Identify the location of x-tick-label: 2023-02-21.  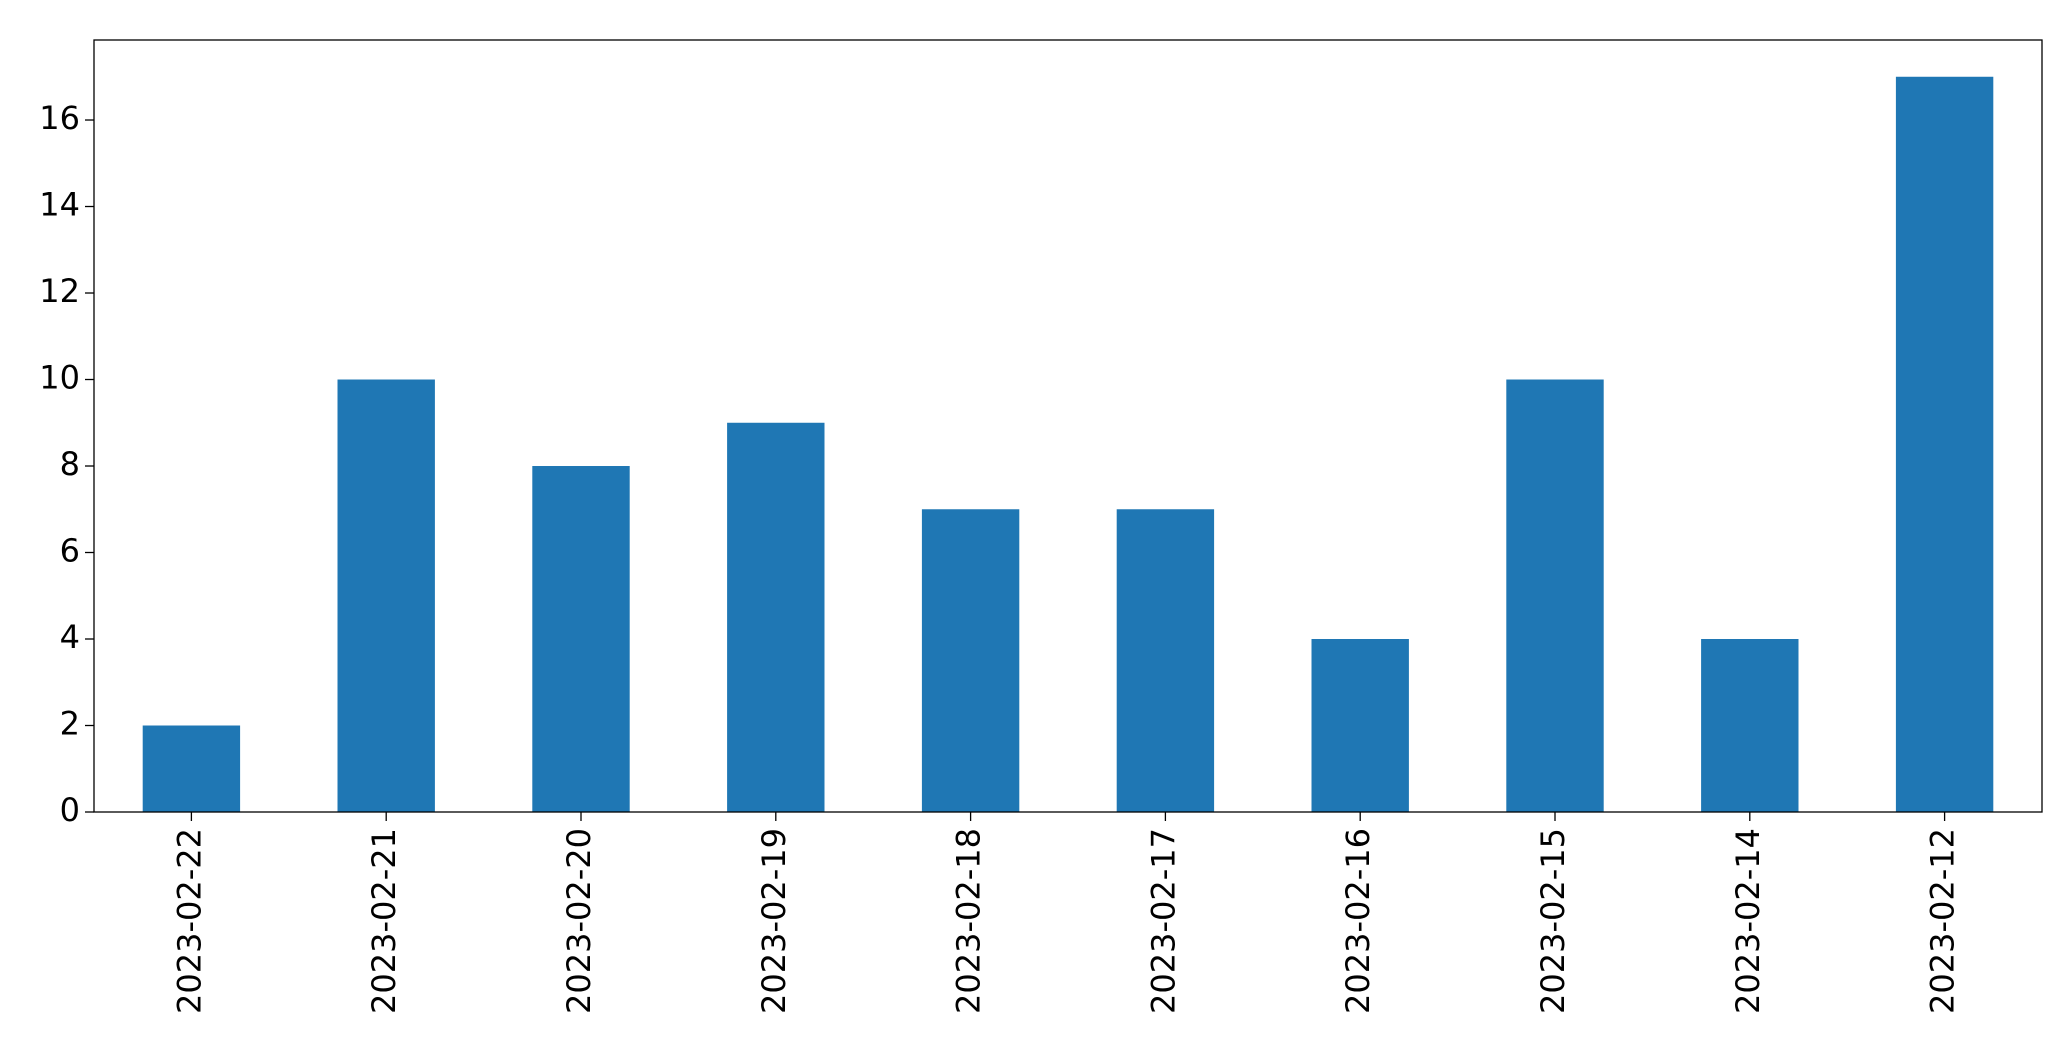
(384, 921).